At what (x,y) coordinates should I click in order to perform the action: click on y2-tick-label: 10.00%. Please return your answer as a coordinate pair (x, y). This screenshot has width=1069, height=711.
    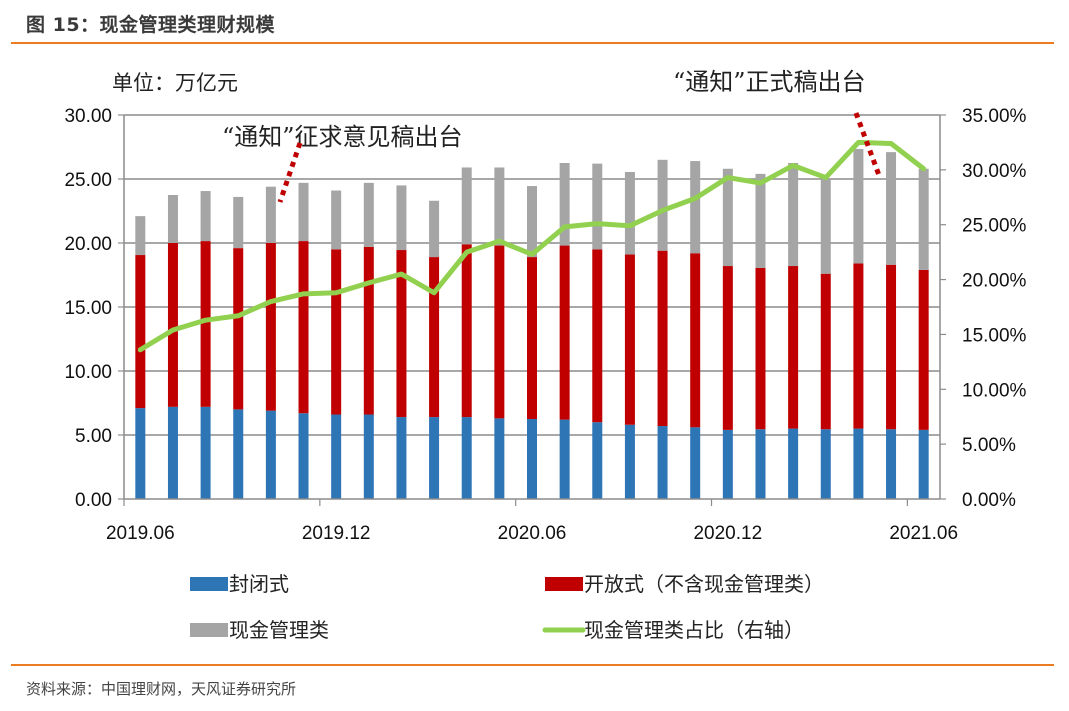
    Looking at the image, I should click on (994, 390).